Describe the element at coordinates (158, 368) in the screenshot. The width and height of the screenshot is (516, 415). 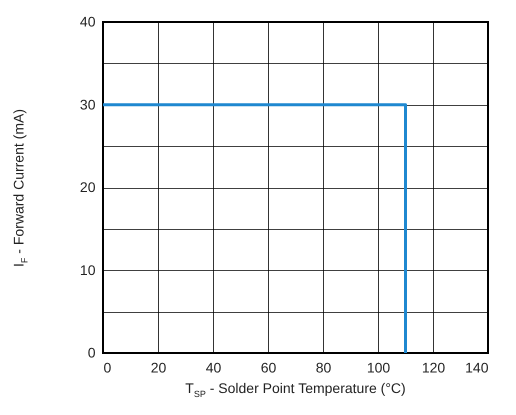
I see `x-tick-label: 20` at that location.